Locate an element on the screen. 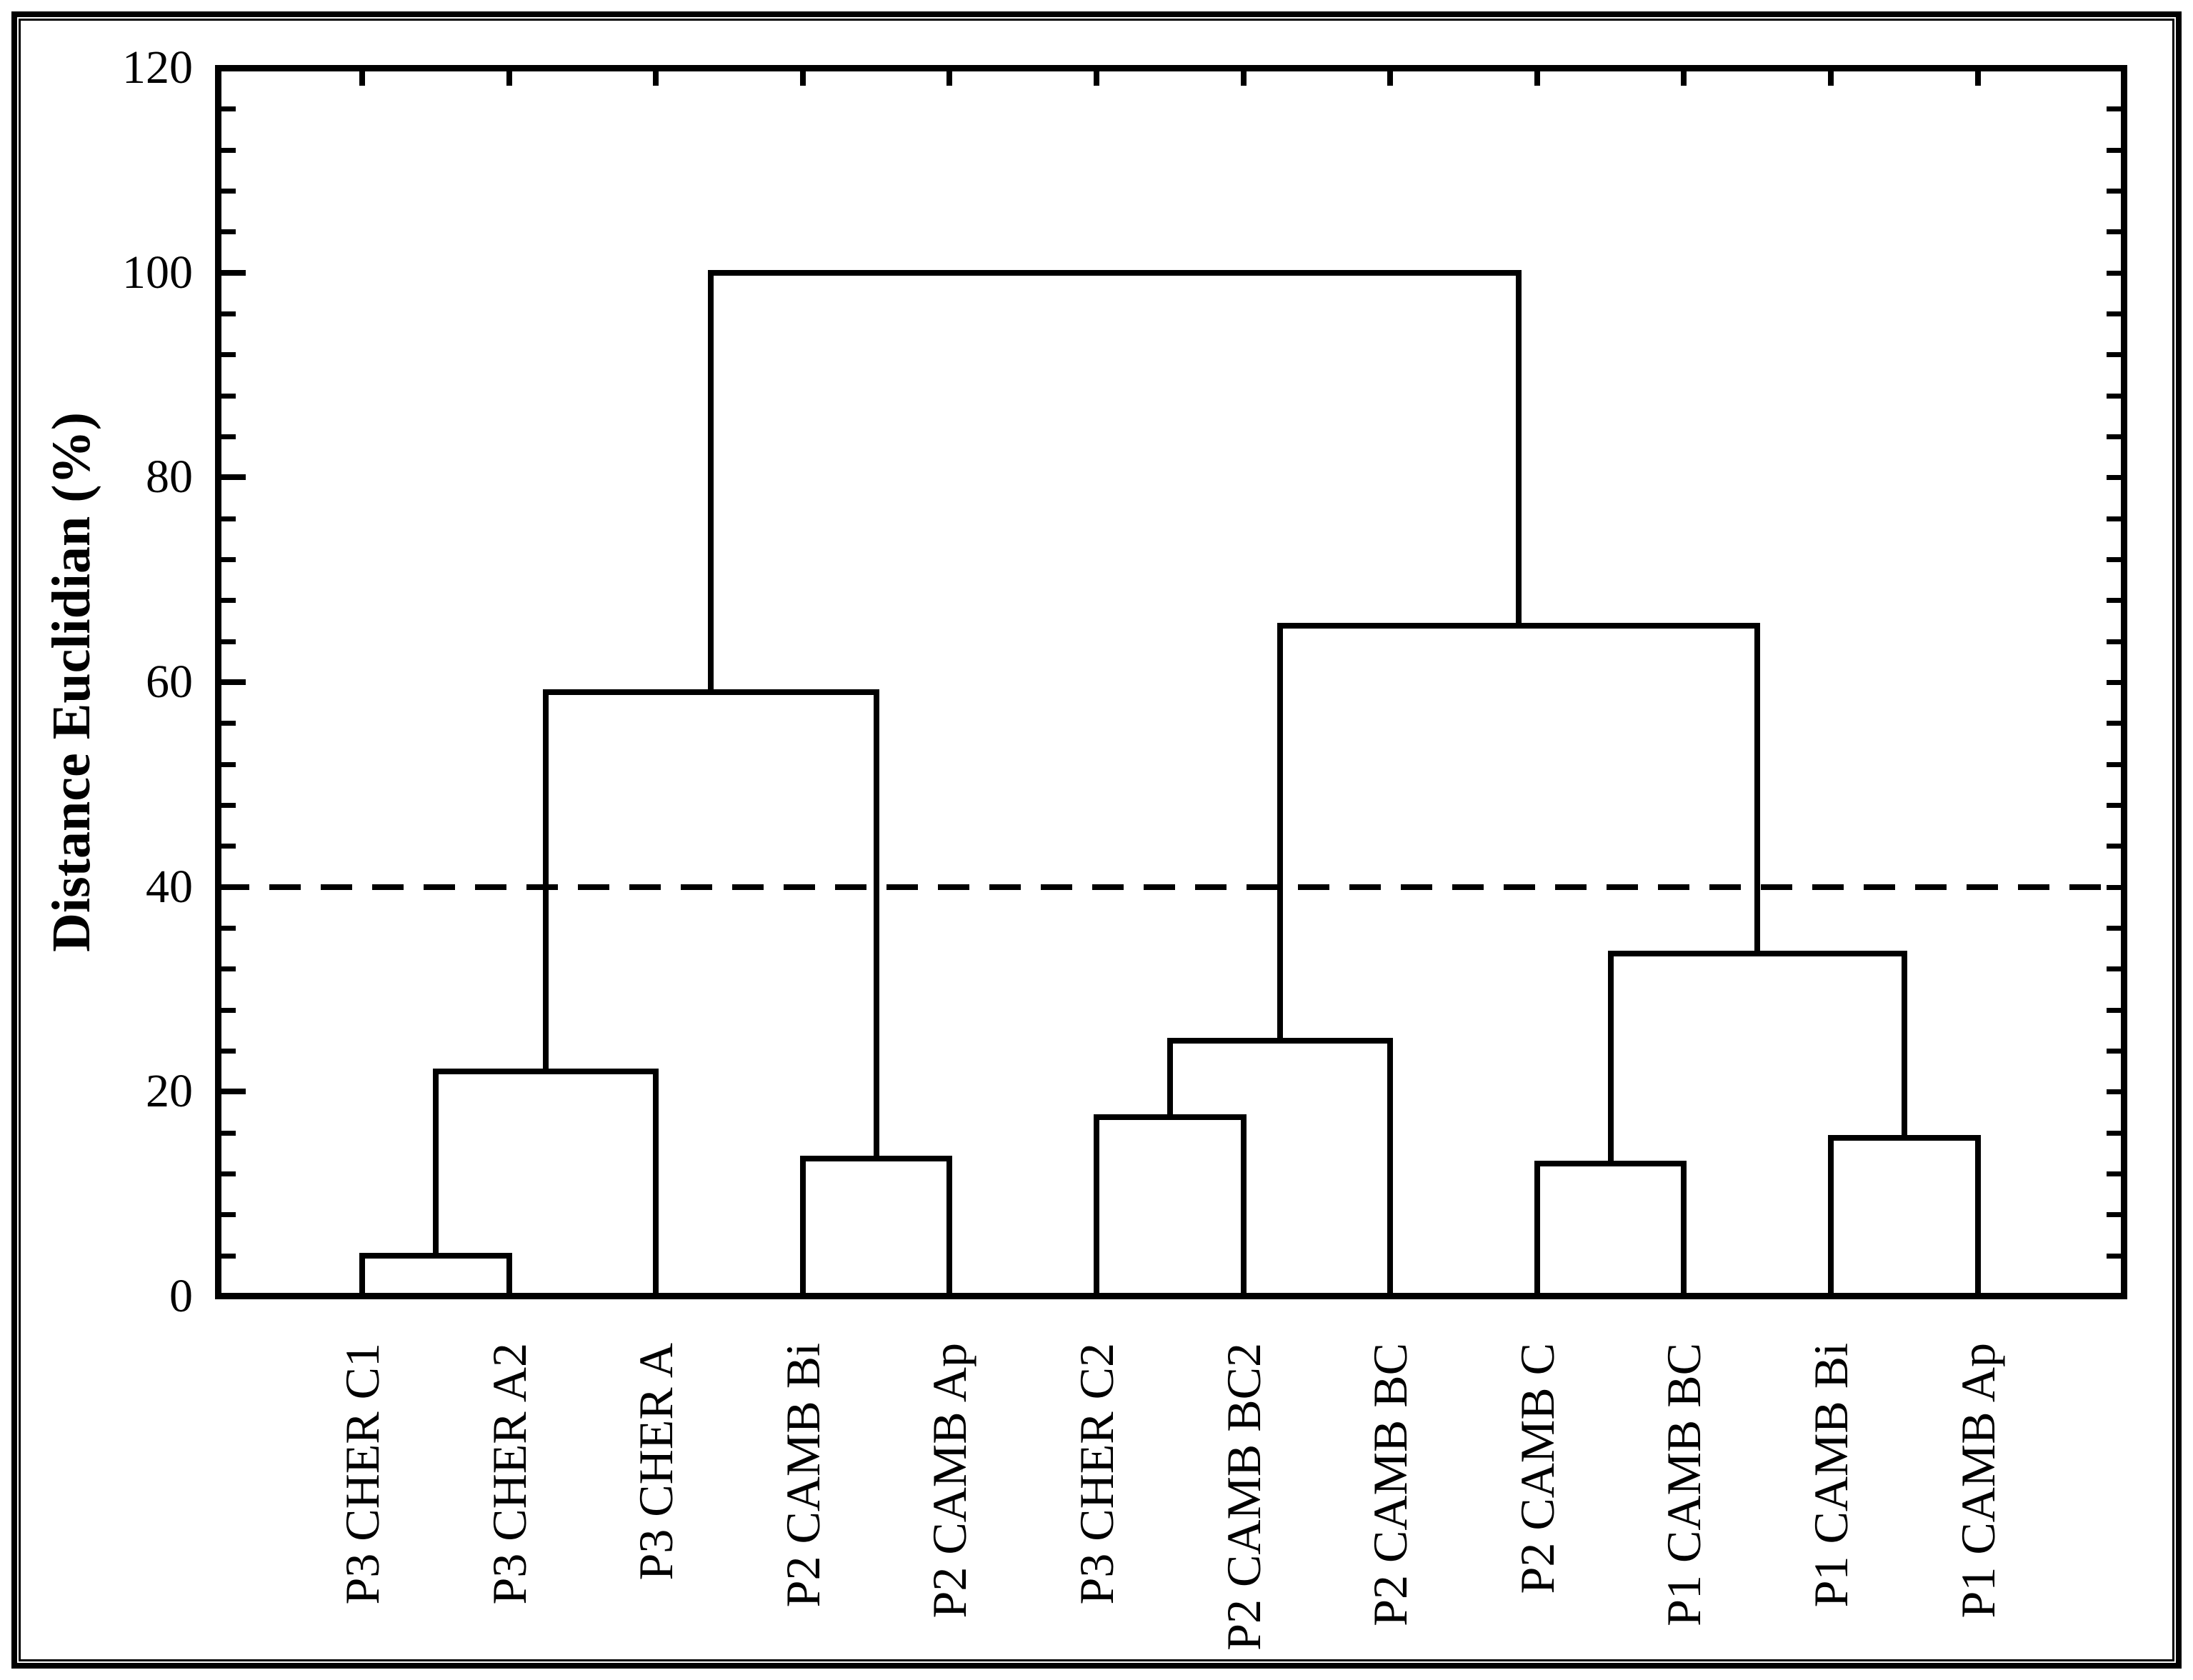 This screenshot has height=1680, width=2193. leaf-label: P1 CAMB BC is located at coordinates (1684, 1484).